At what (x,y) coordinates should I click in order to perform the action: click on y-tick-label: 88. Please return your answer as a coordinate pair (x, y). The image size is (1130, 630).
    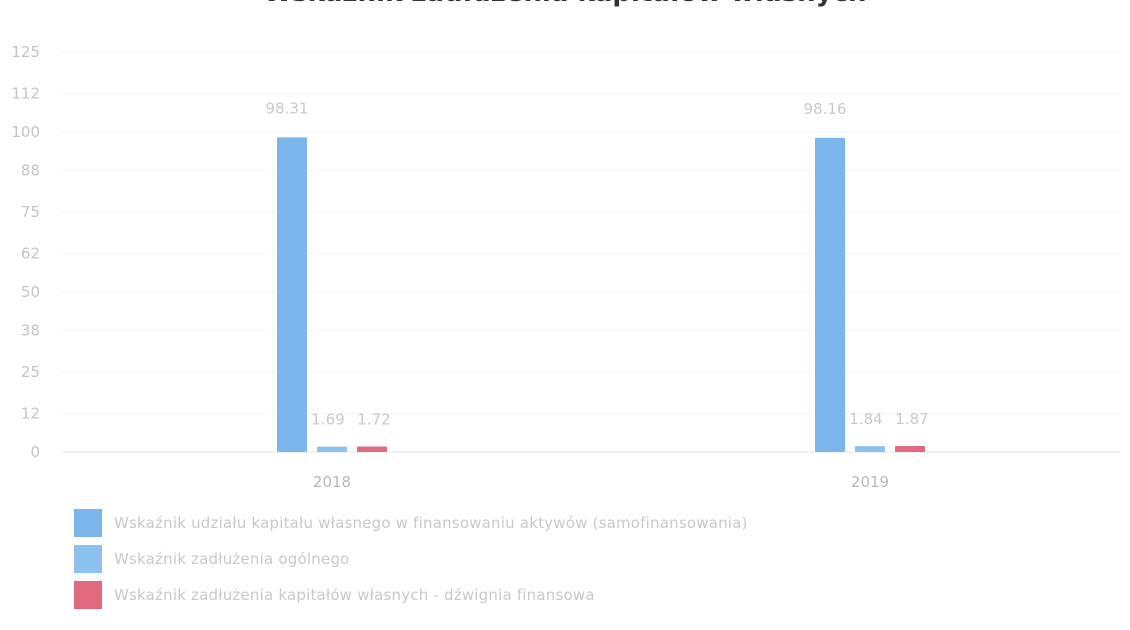
    Looking at the image, I should click on (30, 170).